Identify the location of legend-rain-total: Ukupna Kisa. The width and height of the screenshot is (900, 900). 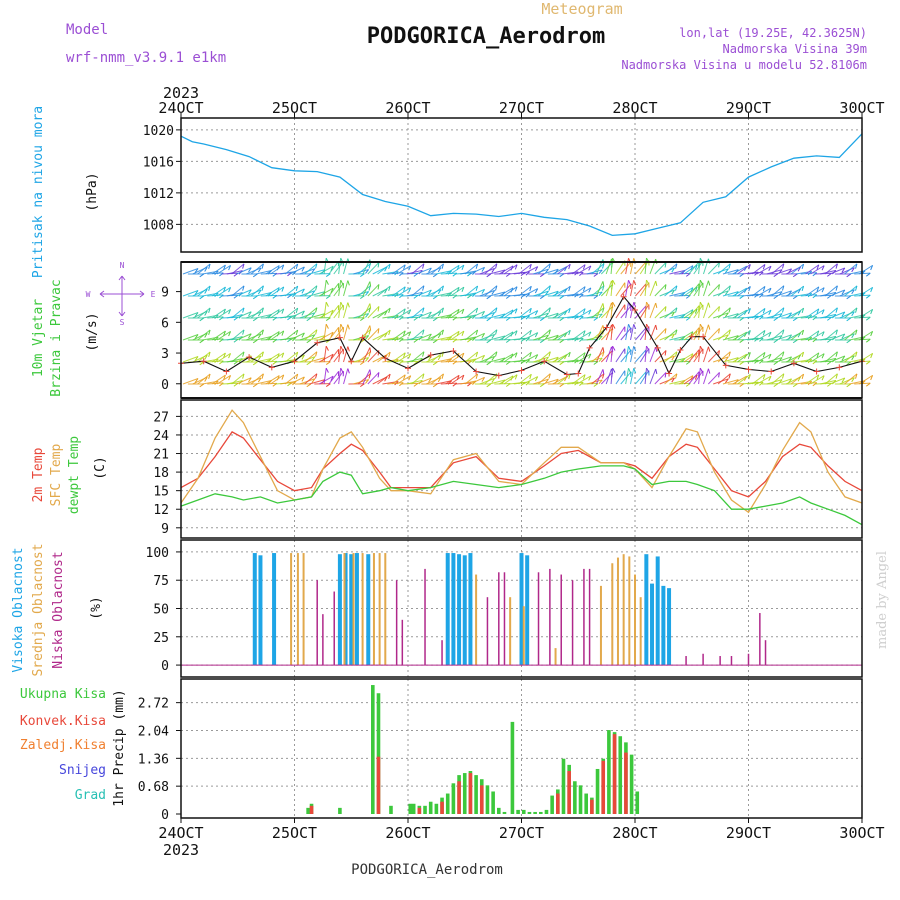
(63, 694).